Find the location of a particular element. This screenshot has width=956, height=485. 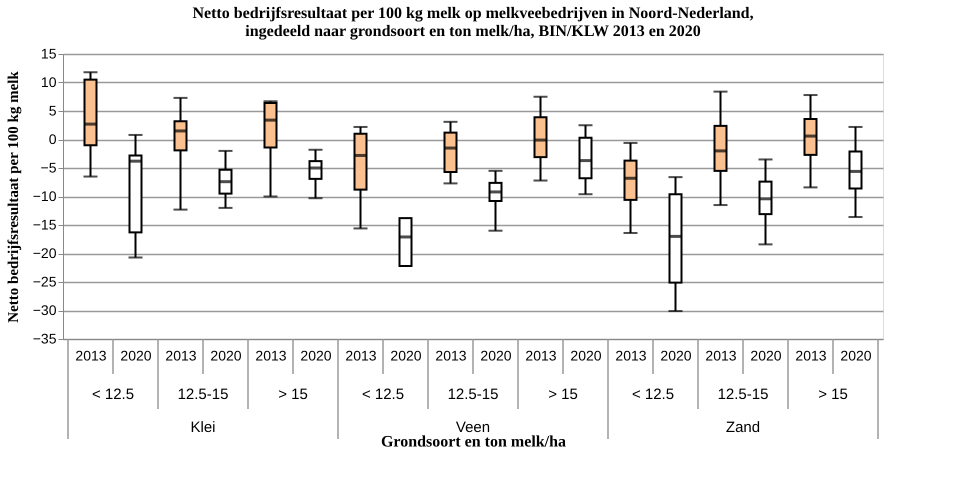

x-axis-title: Grondsoort en ton melk/ha is located at coordinates (473, 442).